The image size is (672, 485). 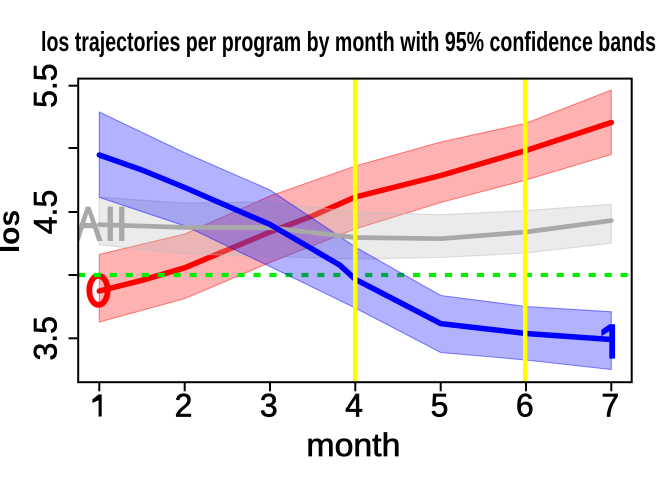 I want to click on svg-text: 3, so click(x=269, y=405).